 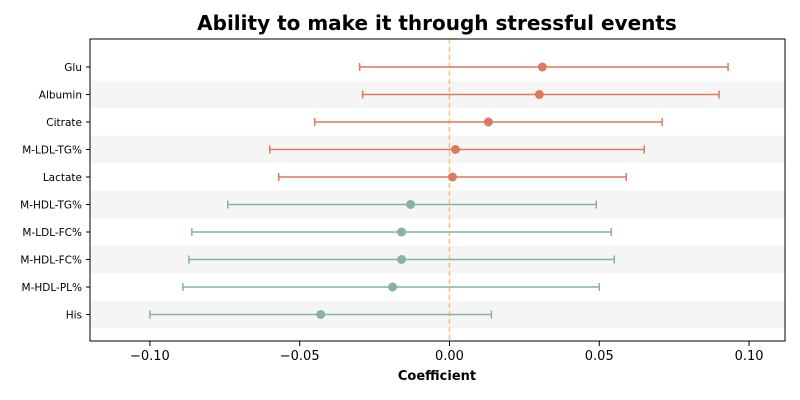 I want to click on y-tick-label: Glu, so click(x=73, y=68).